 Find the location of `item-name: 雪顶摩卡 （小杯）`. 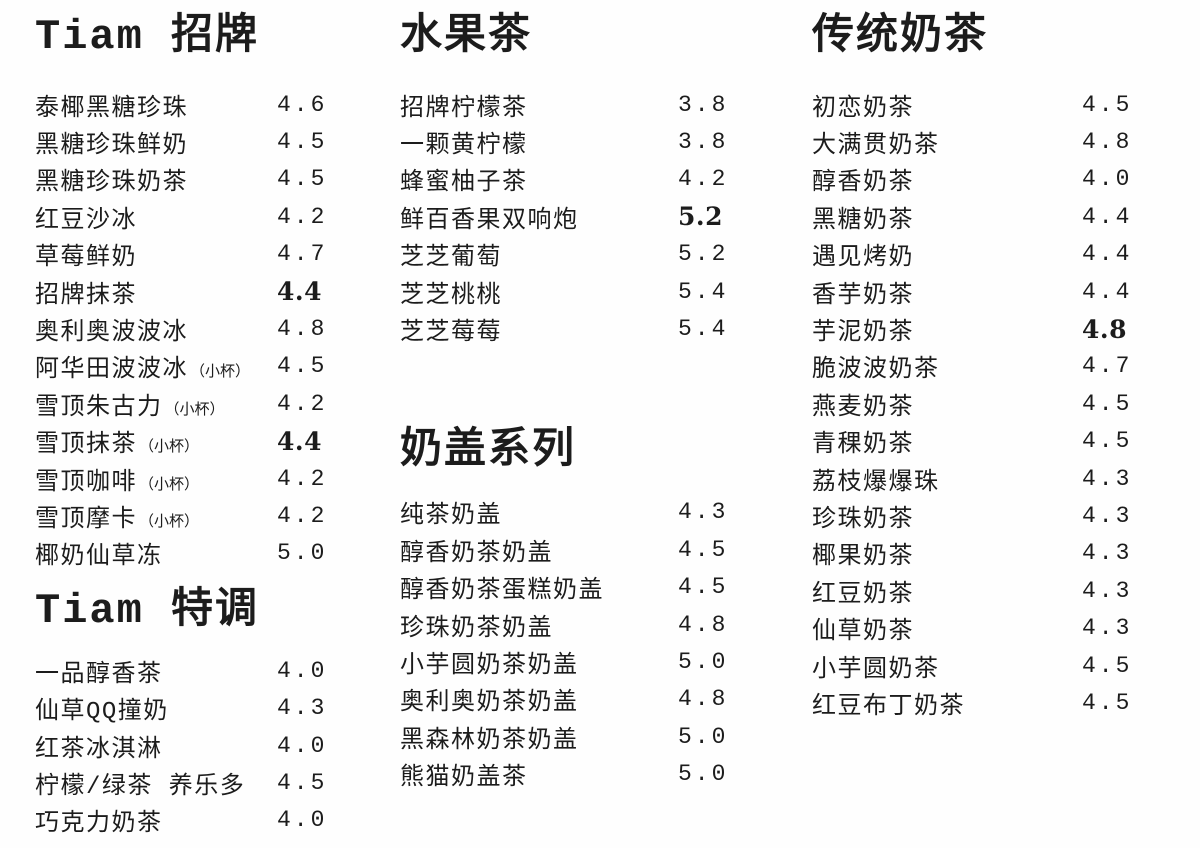

item-name: 雪顶摩卡 （小杯） is located at coordinates (117, 516).